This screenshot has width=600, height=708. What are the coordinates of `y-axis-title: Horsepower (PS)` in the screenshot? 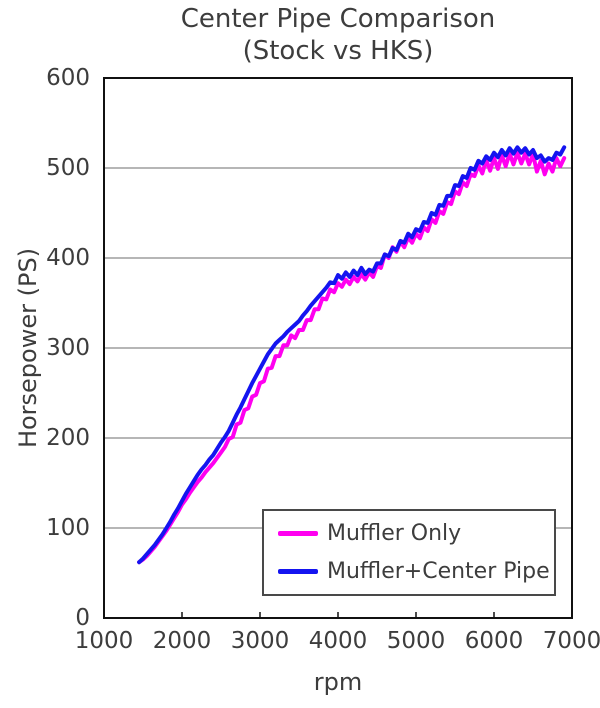 It's located at (28, 348).